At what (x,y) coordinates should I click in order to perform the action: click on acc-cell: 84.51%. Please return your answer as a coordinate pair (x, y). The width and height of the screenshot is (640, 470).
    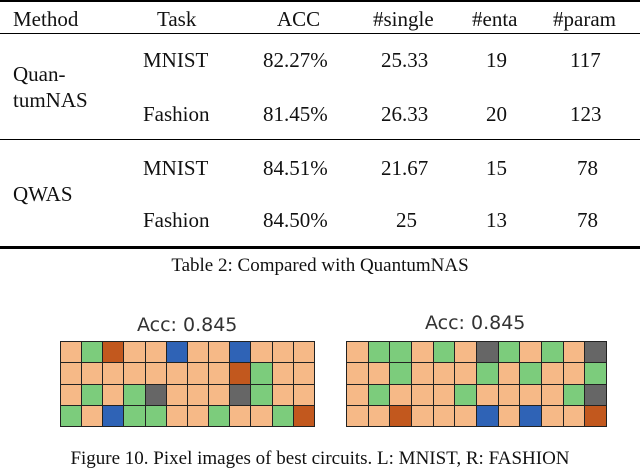
    Looking at the image, I should click on (295, 168).